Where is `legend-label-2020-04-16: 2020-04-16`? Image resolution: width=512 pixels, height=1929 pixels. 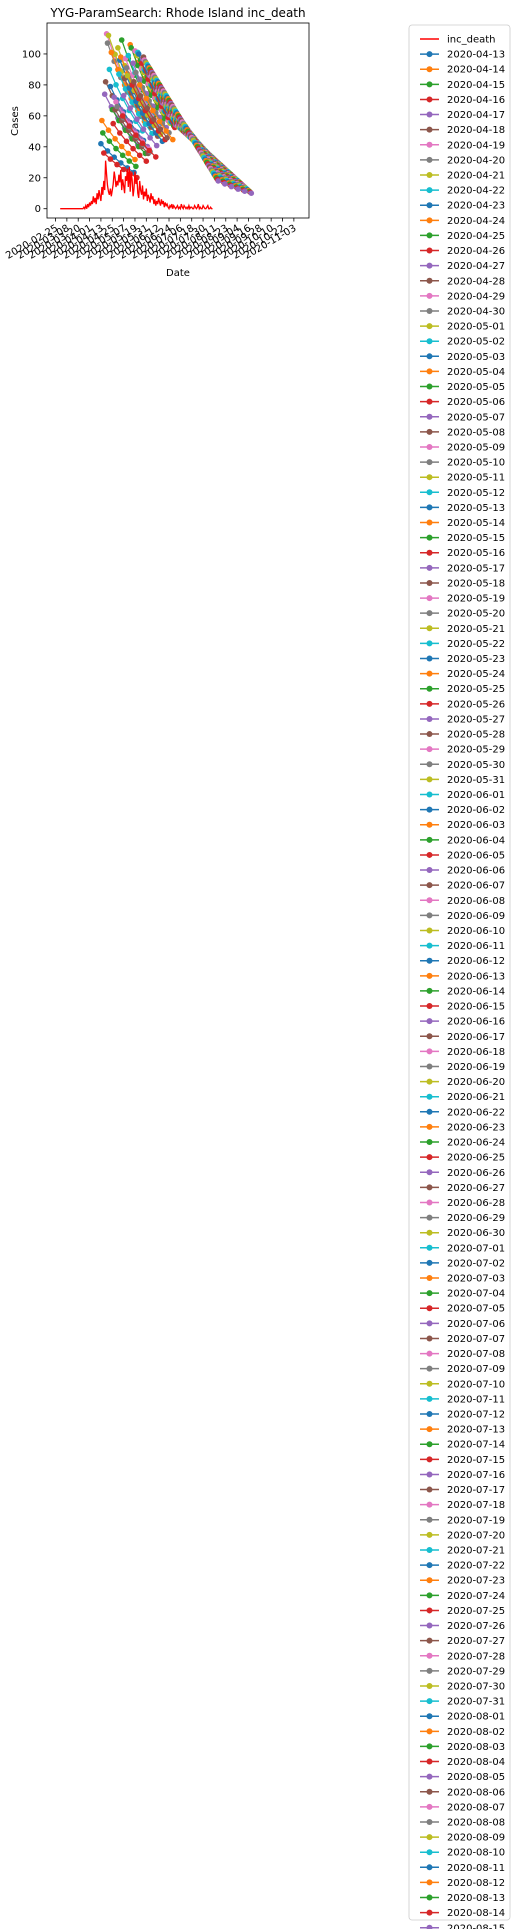 legend-label-2020-04-16: 2020-04-16 is located at coordinates (476, 100).